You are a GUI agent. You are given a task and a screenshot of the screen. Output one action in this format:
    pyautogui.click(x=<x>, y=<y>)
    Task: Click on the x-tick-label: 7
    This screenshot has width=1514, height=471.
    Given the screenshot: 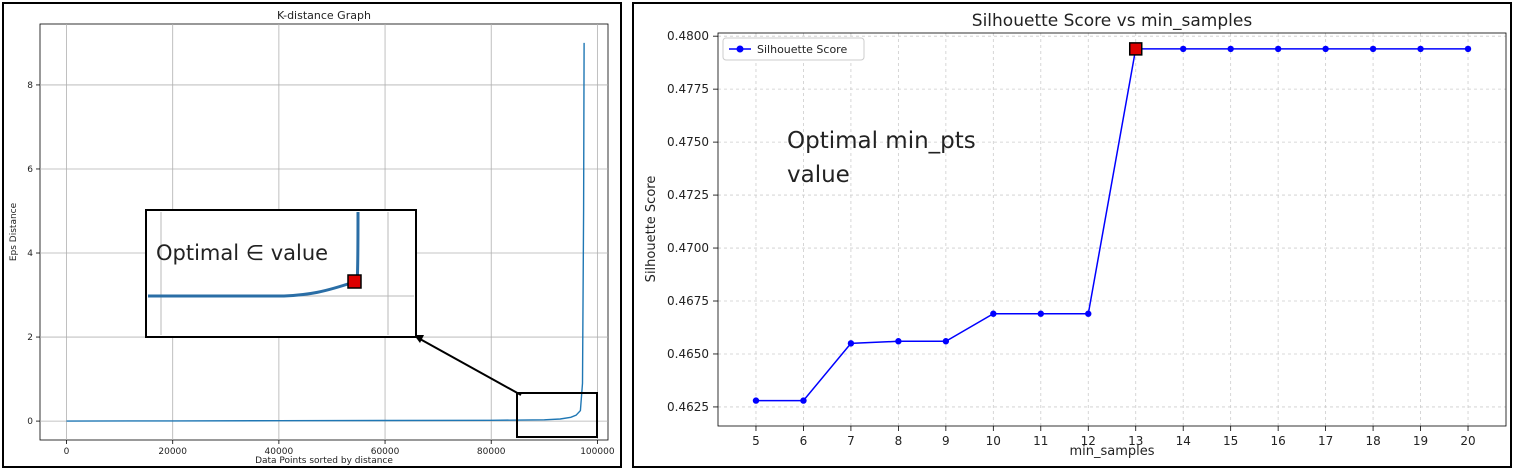 What is the action you would take?
    pyautogui.click(x=851, y=441)
    